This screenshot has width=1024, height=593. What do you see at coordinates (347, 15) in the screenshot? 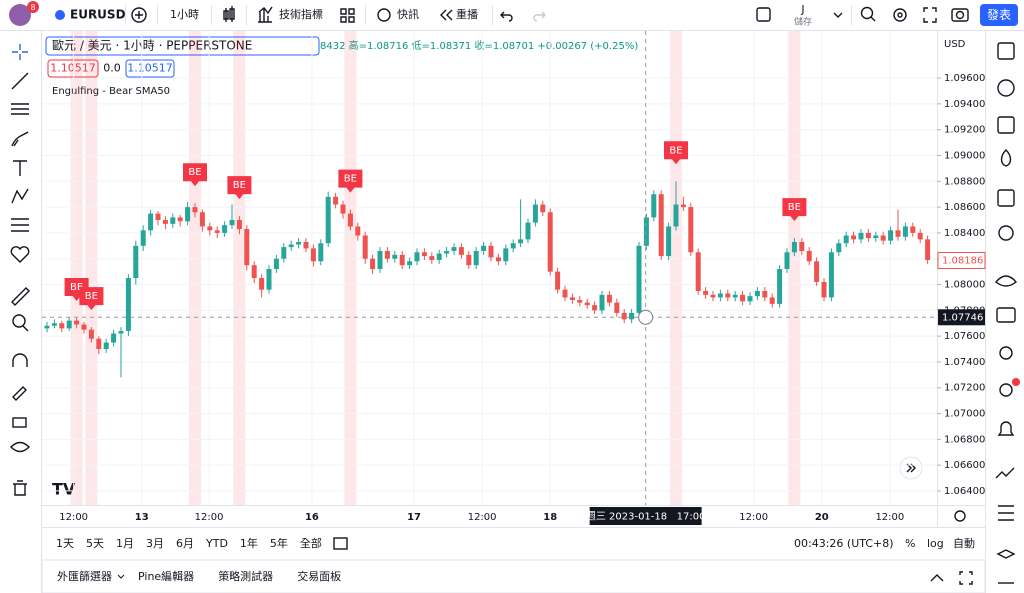
I see `layouts` at bounding box center [347, 15].